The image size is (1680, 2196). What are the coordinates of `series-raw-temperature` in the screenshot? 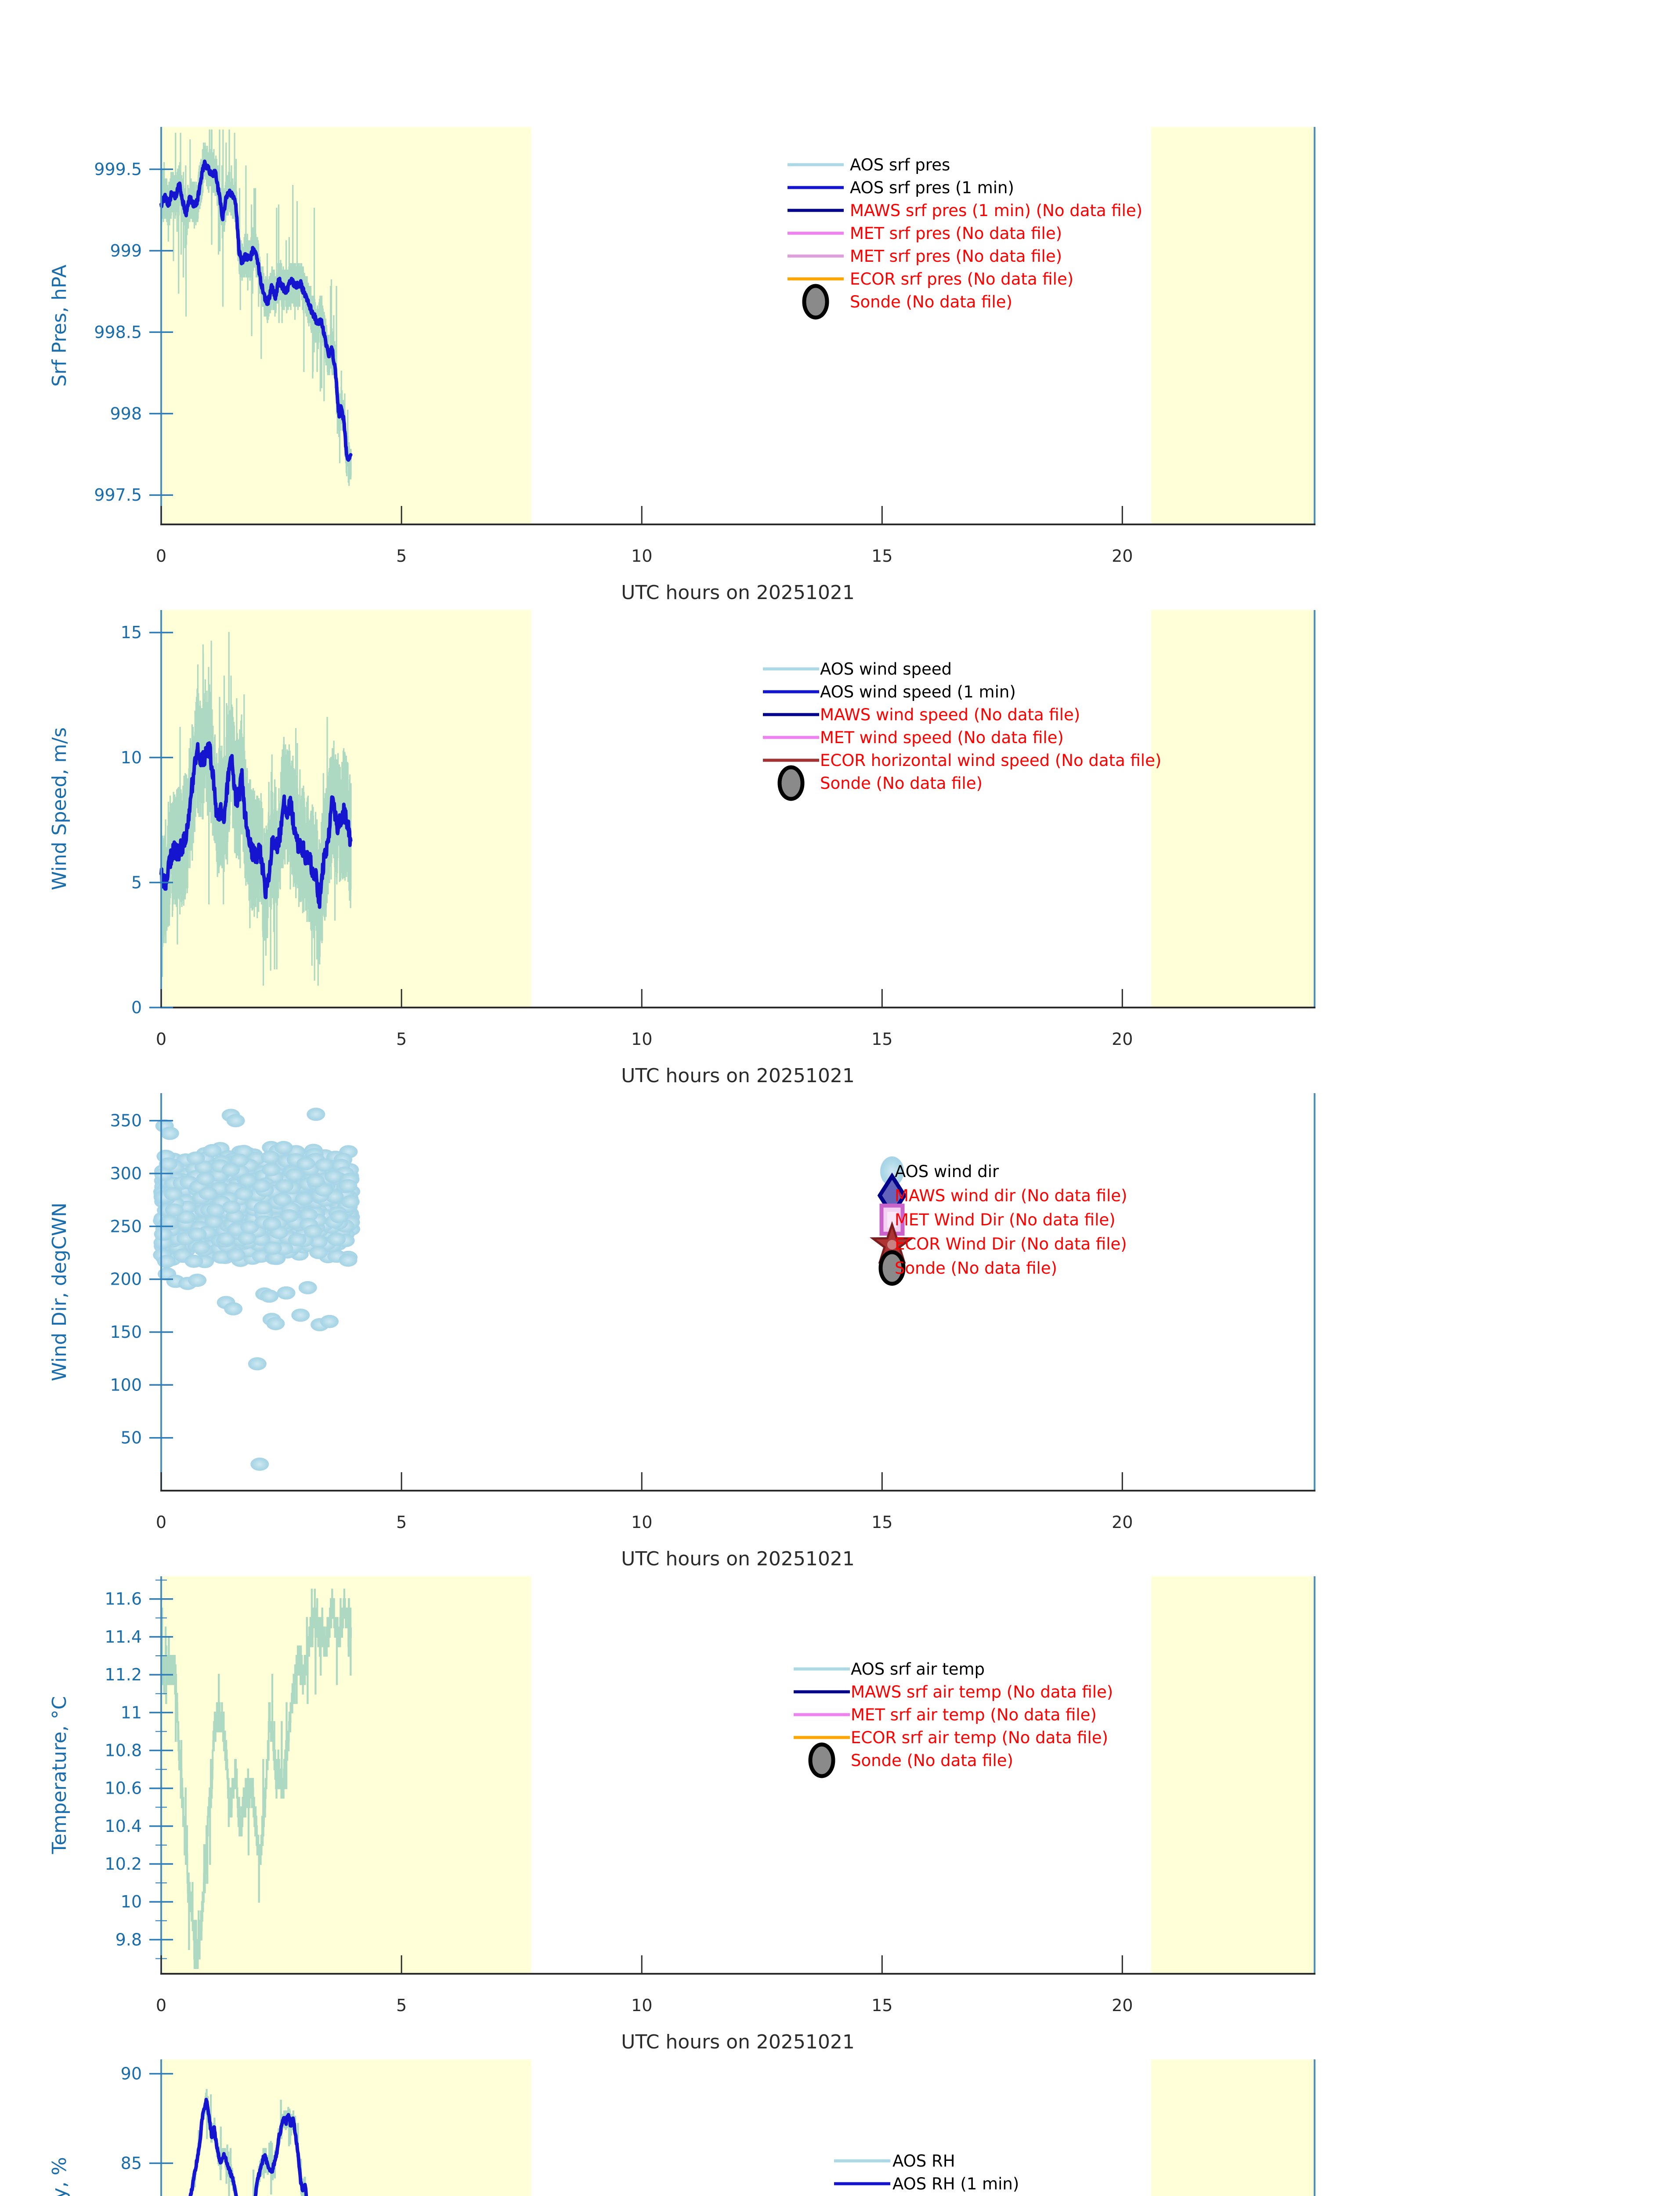 It's located at (256, 1779).